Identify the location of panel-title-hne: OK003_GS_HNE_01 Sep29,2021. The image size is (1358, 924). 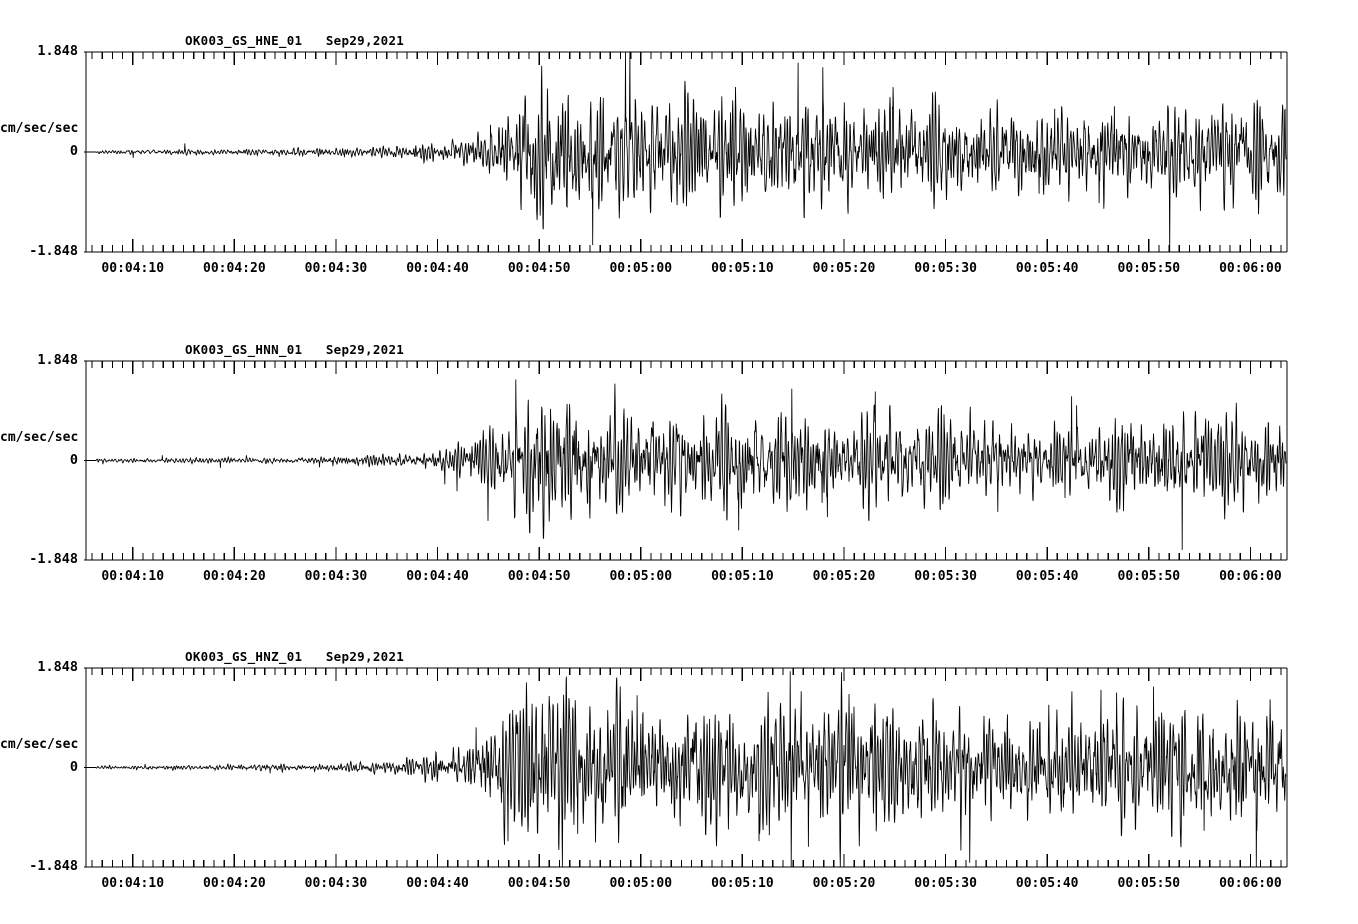
(295, 40).